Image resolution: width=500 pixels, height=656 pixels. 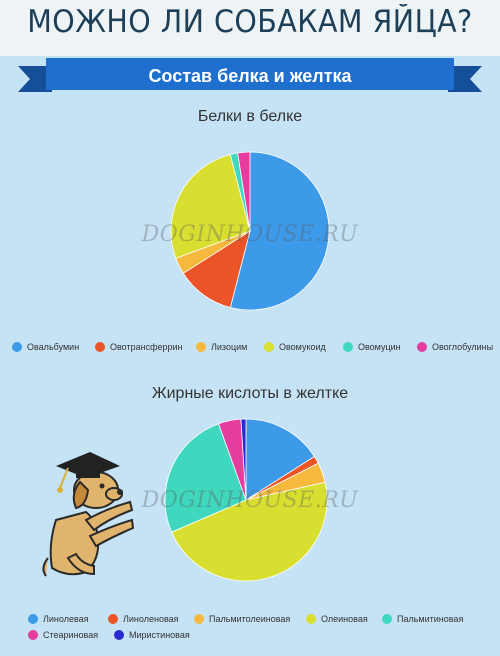 I want to click on legend-item: Линолевая, so click(x=58, y=619).